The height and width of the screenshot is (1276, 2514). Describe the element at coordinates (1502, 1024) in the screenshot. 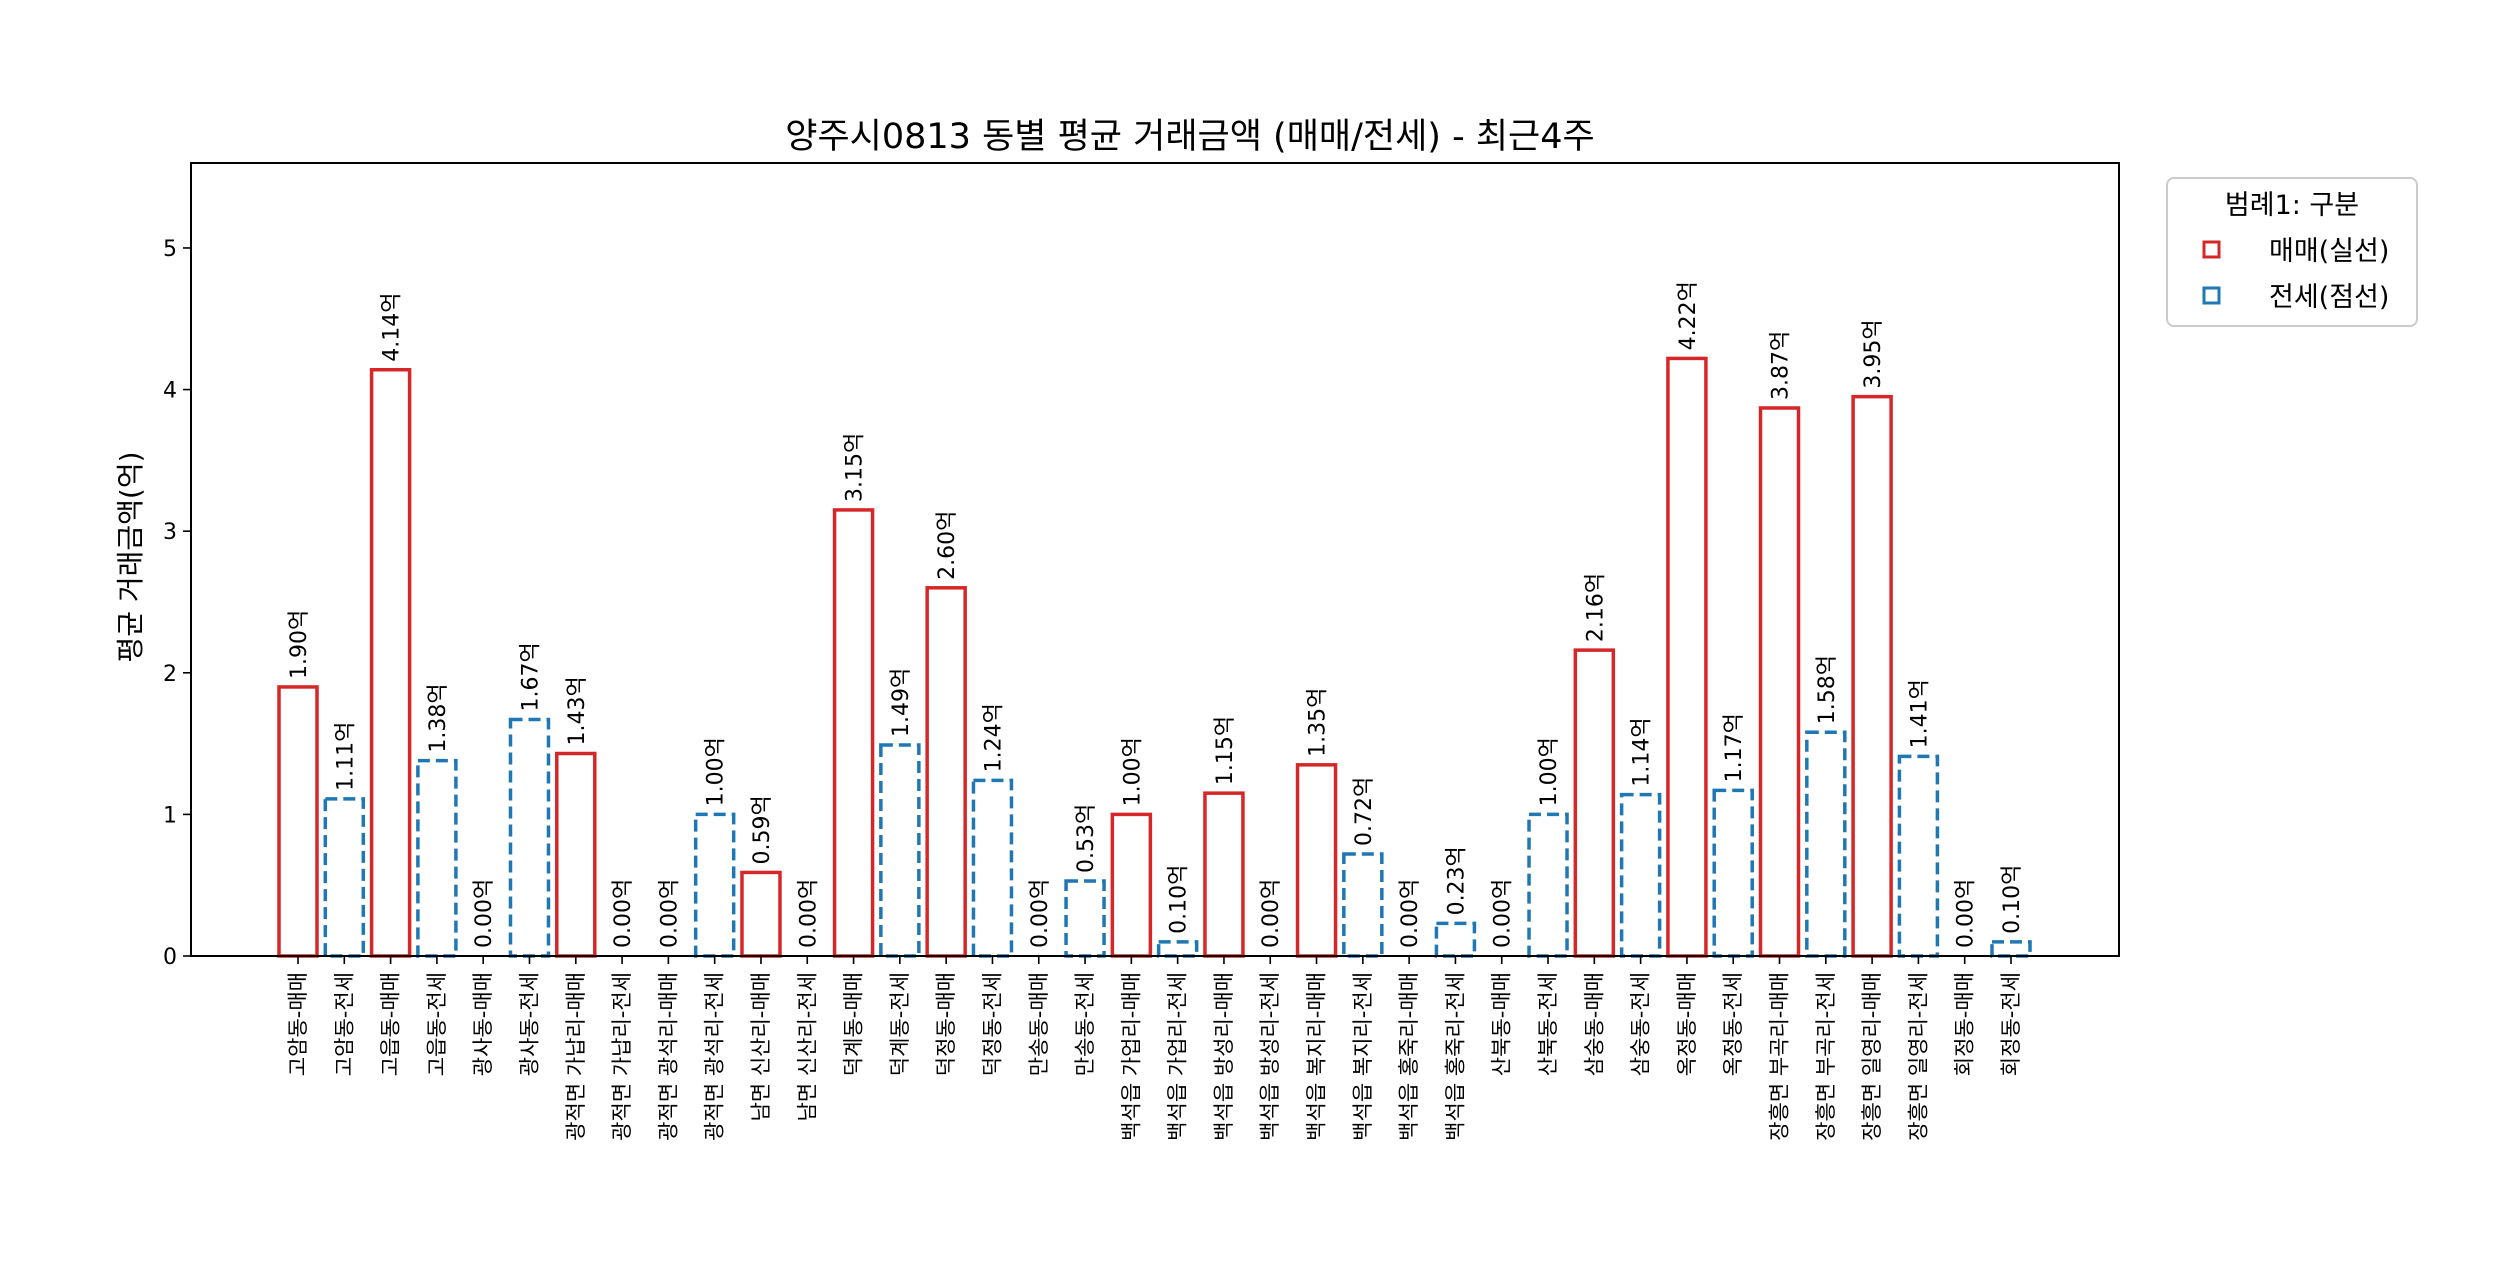

I see `x-tick-label: 산북동-매매` at that location.